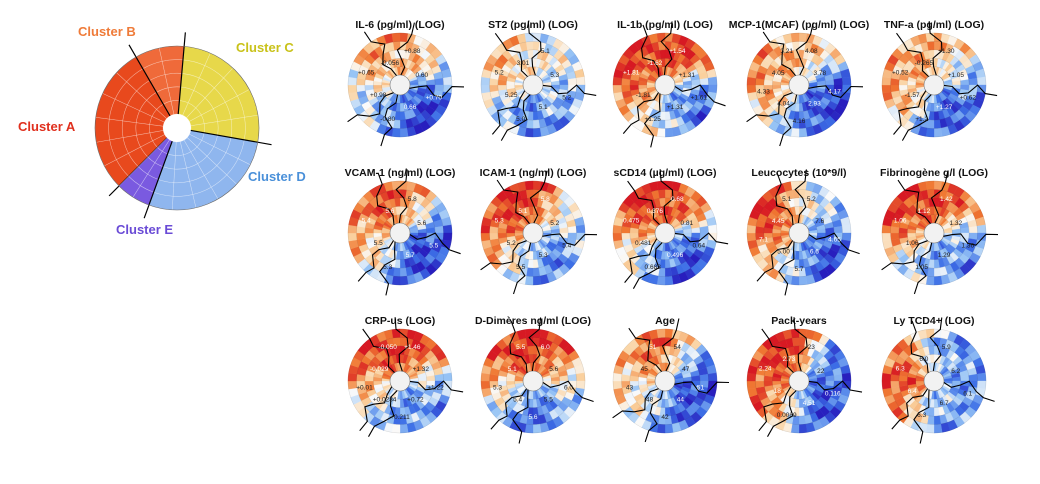  What do you see at coordinates (387, 347) in the screenshot?
I see `data-label: -0.050` at bounding box center [387, 347].